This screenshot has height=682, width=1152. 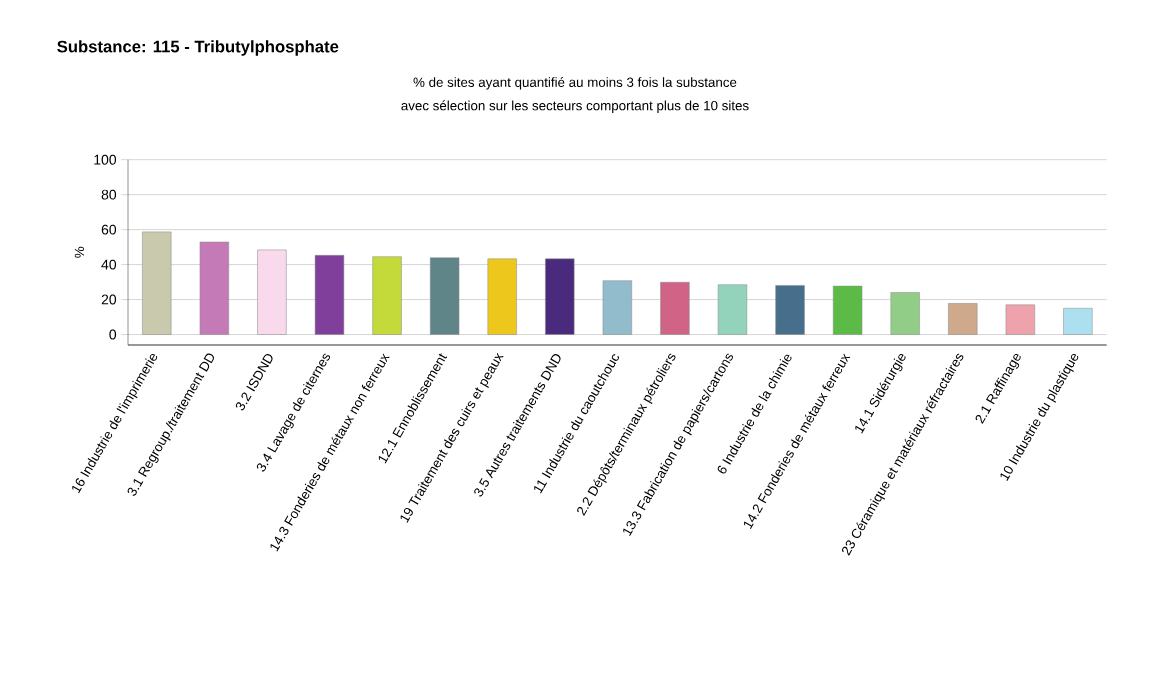 What do you see at coordinates (109, 299) in the screenshot?
I see `y-tick-label: 20` at bounding box center [109, 299].